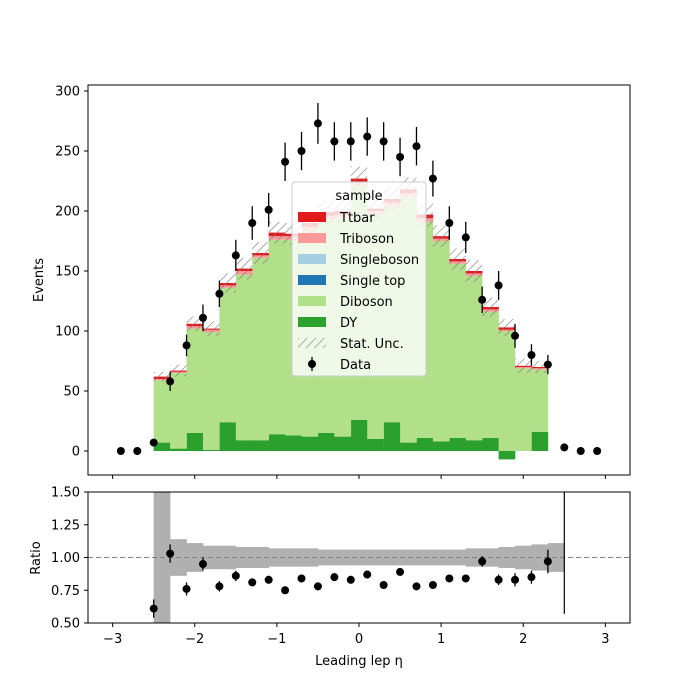  I want to click on legend-box, so click(359, 279).